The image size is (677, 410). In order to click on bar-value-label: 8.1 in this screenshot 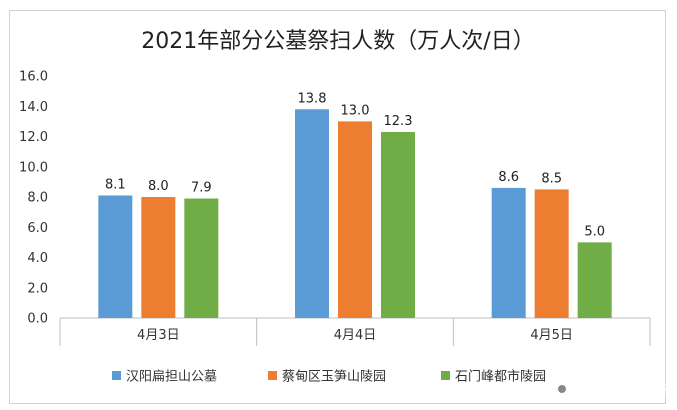, I will do `click(115, 184)`.